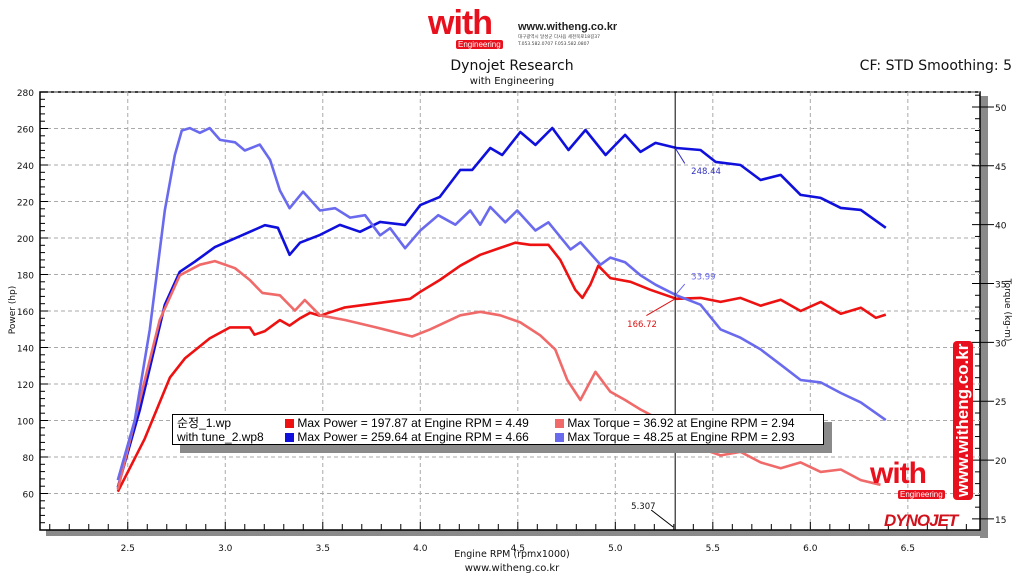 Image resolution: width=1024 pixels, height=576 pixels. What do you see at coordinates (921, 494) in the screenshot?
I see `watermark-with-subtext: Engineering` at bounding box center [921, 494].